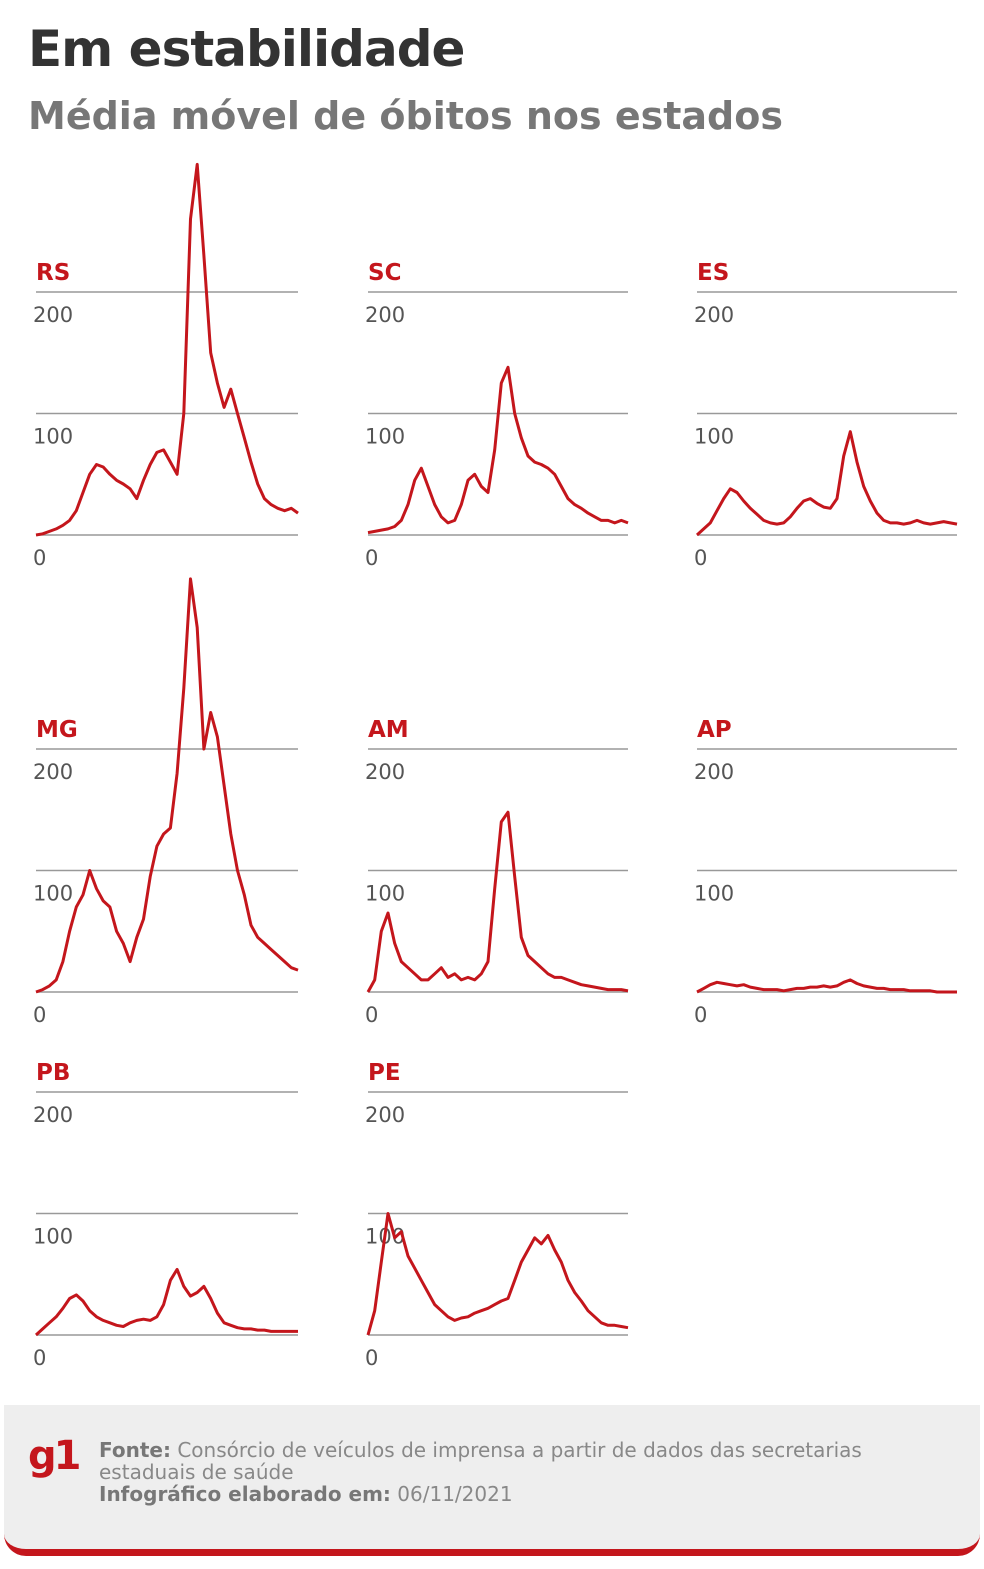 This screenshot has height=1569, width=984. Describe the element at coordinates (245, 1494) in the screenshot. I see `date-label: Infográfico elaborado em:` at that location.